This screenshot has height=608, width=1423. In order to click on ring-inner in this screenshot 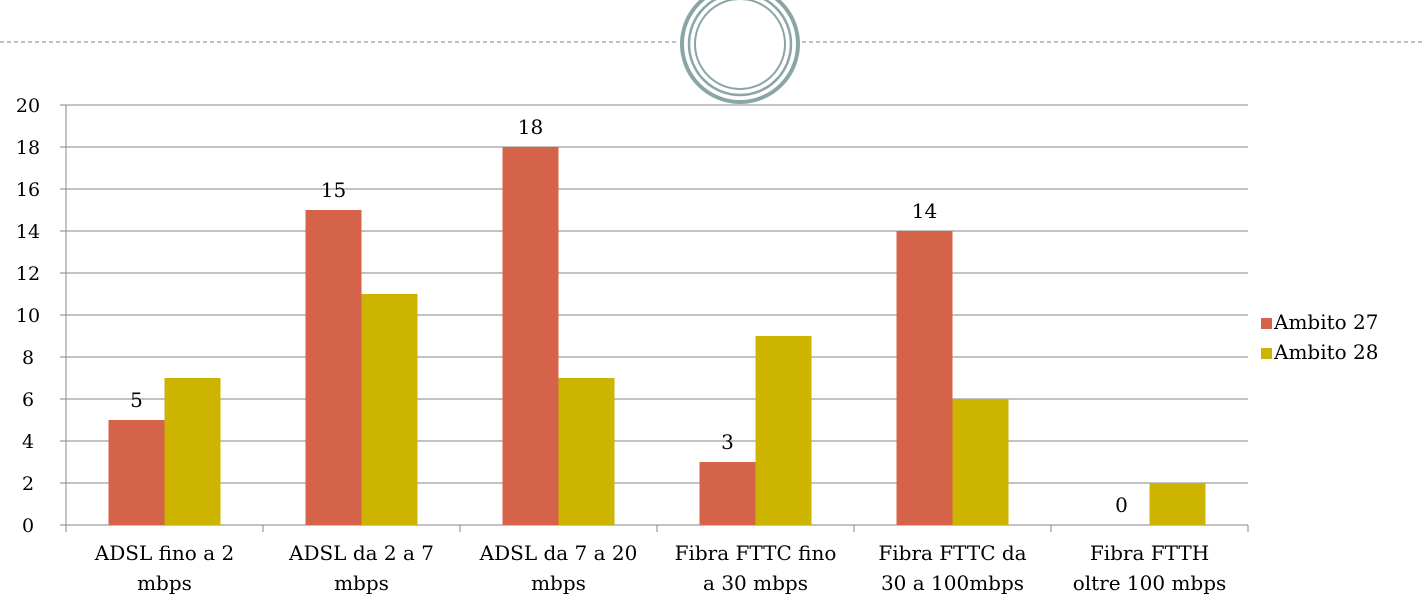, I will do `click(740, 45)`.